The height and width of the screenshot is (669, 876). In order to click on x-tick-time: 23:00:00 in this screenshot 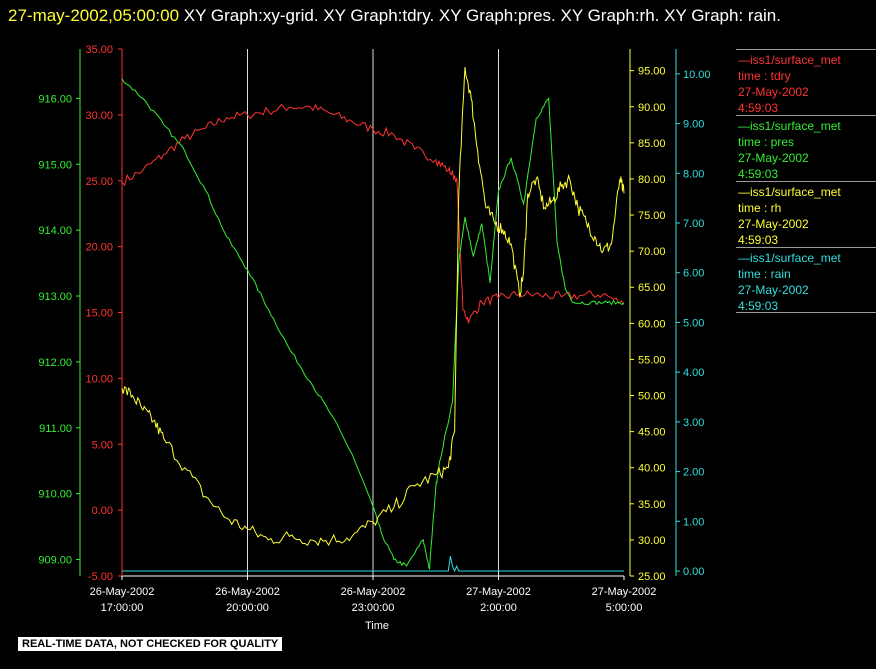, I will do `click(373, 608)`.